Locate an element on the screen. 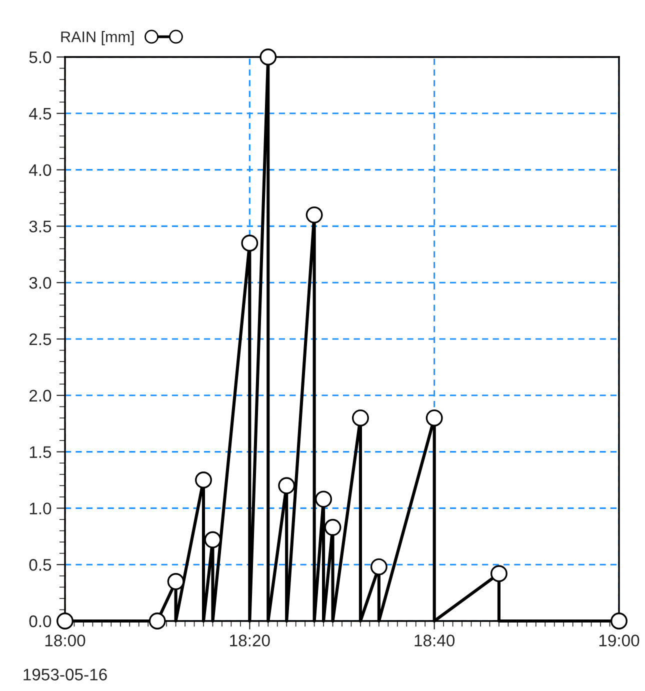 This screenshot has width=645, height=691. y-tick-label: 0.5 is located at coordinates (40, 565).